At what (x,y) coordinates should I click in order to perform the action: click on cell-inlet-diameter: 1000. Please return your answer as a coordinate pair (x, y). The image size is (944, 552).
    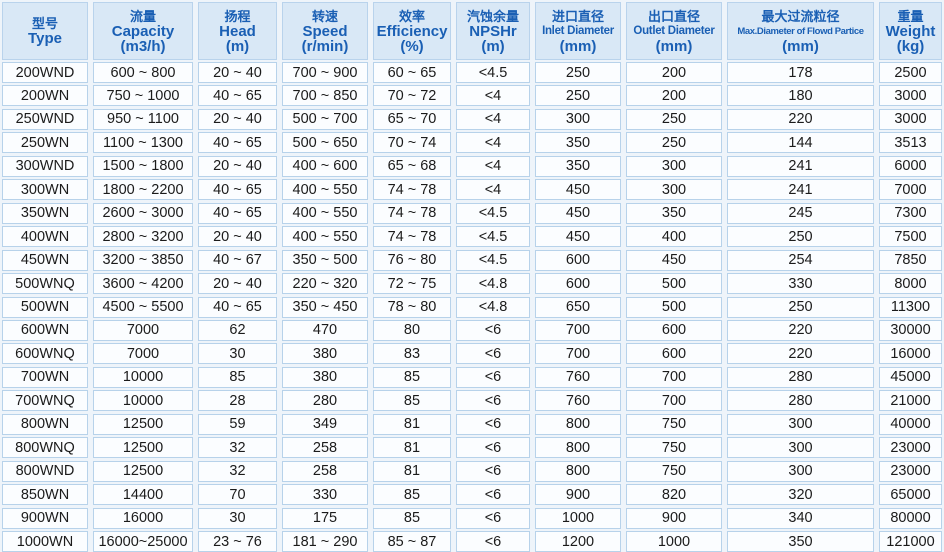
    Looking at the image, I should click on (578, 518).